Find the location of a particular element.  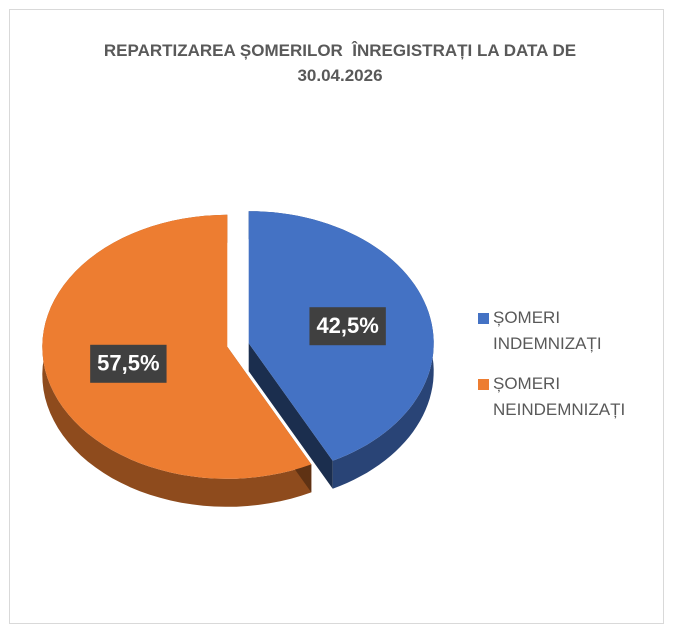

data-label-text: 57,5% is located at coordinates (128, 363).